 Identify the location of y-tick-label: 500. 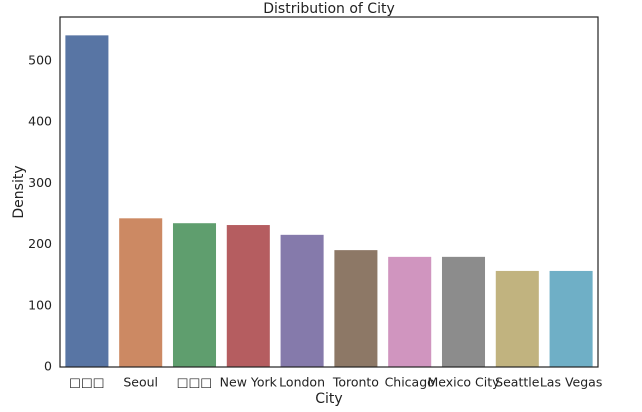
(40, 60).